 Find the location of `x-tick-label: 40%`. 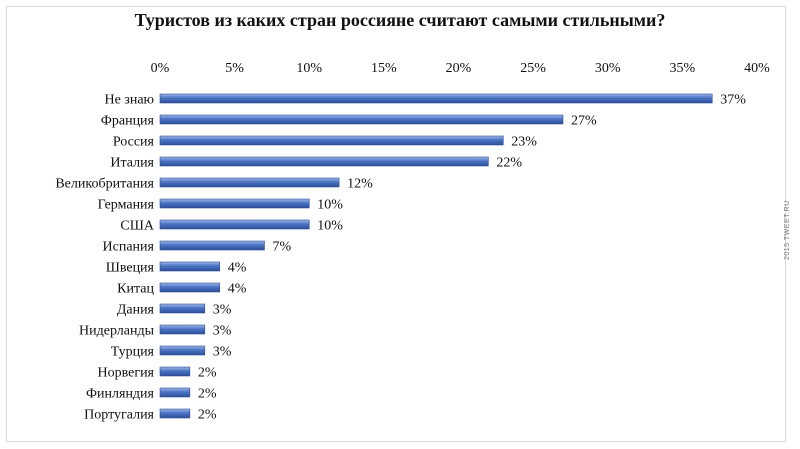

x-tick-label: 40% is located at coordinates (757, 68).